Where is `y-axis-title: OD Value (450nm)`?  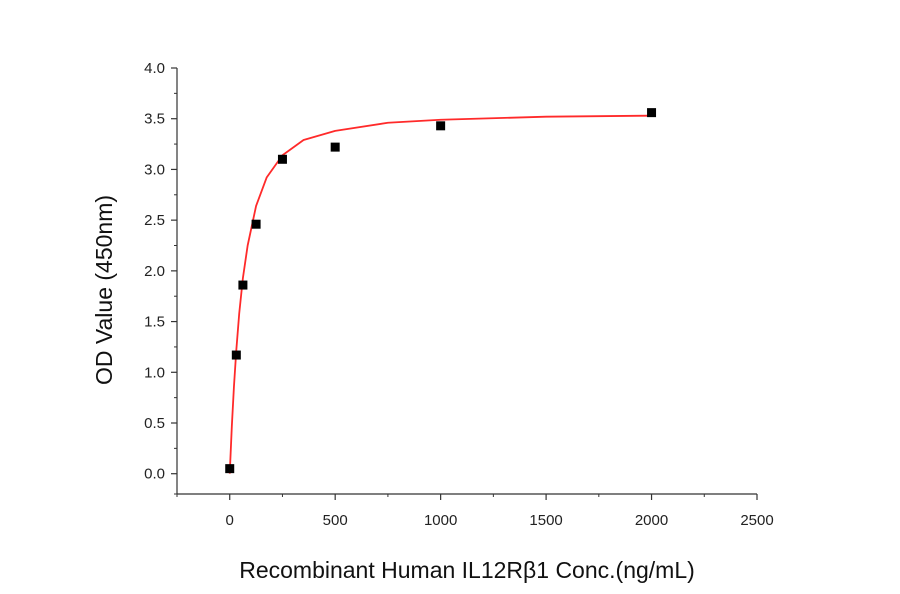 y-axis-title: OD Value (450nm) is located at coordinates (104, 290).